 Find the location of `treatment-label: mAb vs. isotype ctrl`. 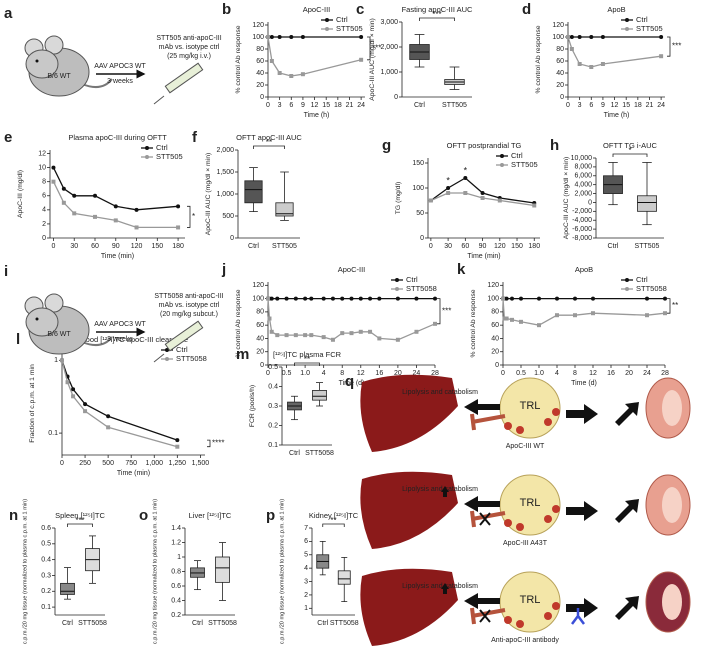

treatment-label: mAb vs. isotype ctrl is located at coordinates (189, 47).